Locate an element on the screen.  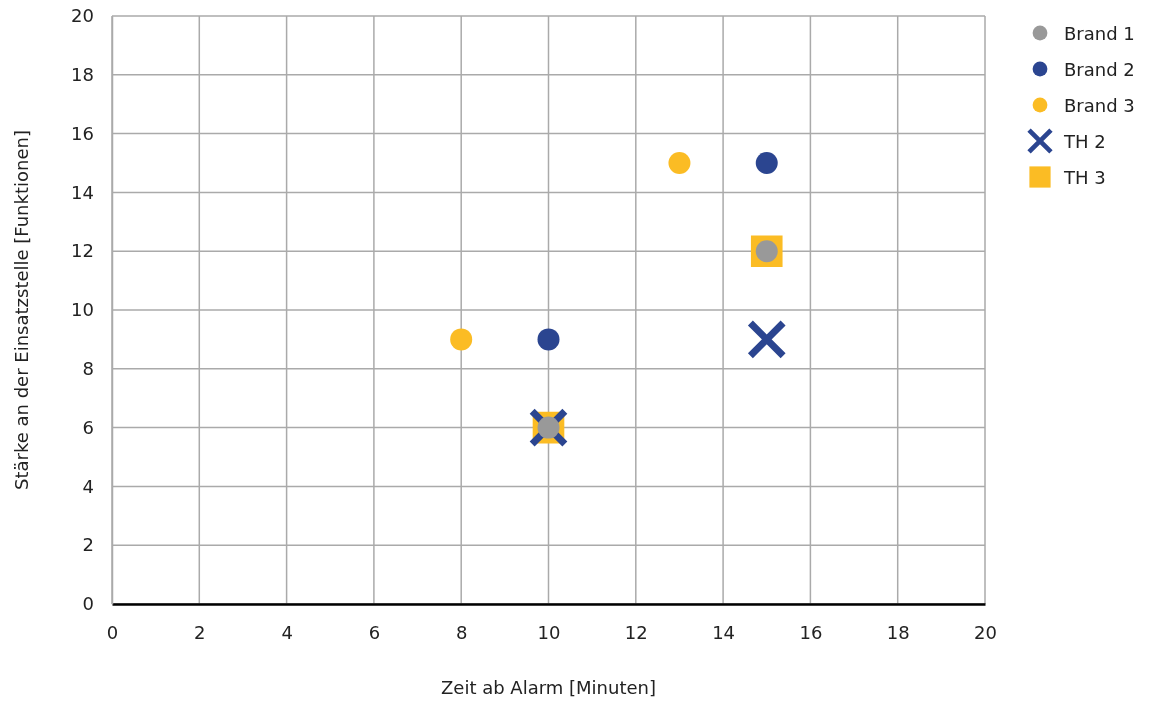
y-axis-title: Stärke an der Einsatzstelle [Funktionen] is located at coordinates (21, 310).